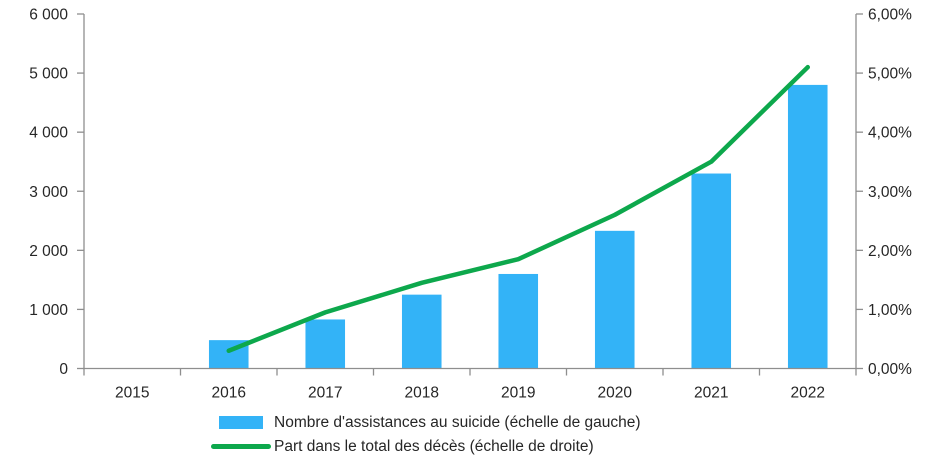 The height and width of the screenshot is (464, 927). Describe the element at coordinates (711, 393) in the screenshot. I see `x-axis-year-label: 2021` at that location.